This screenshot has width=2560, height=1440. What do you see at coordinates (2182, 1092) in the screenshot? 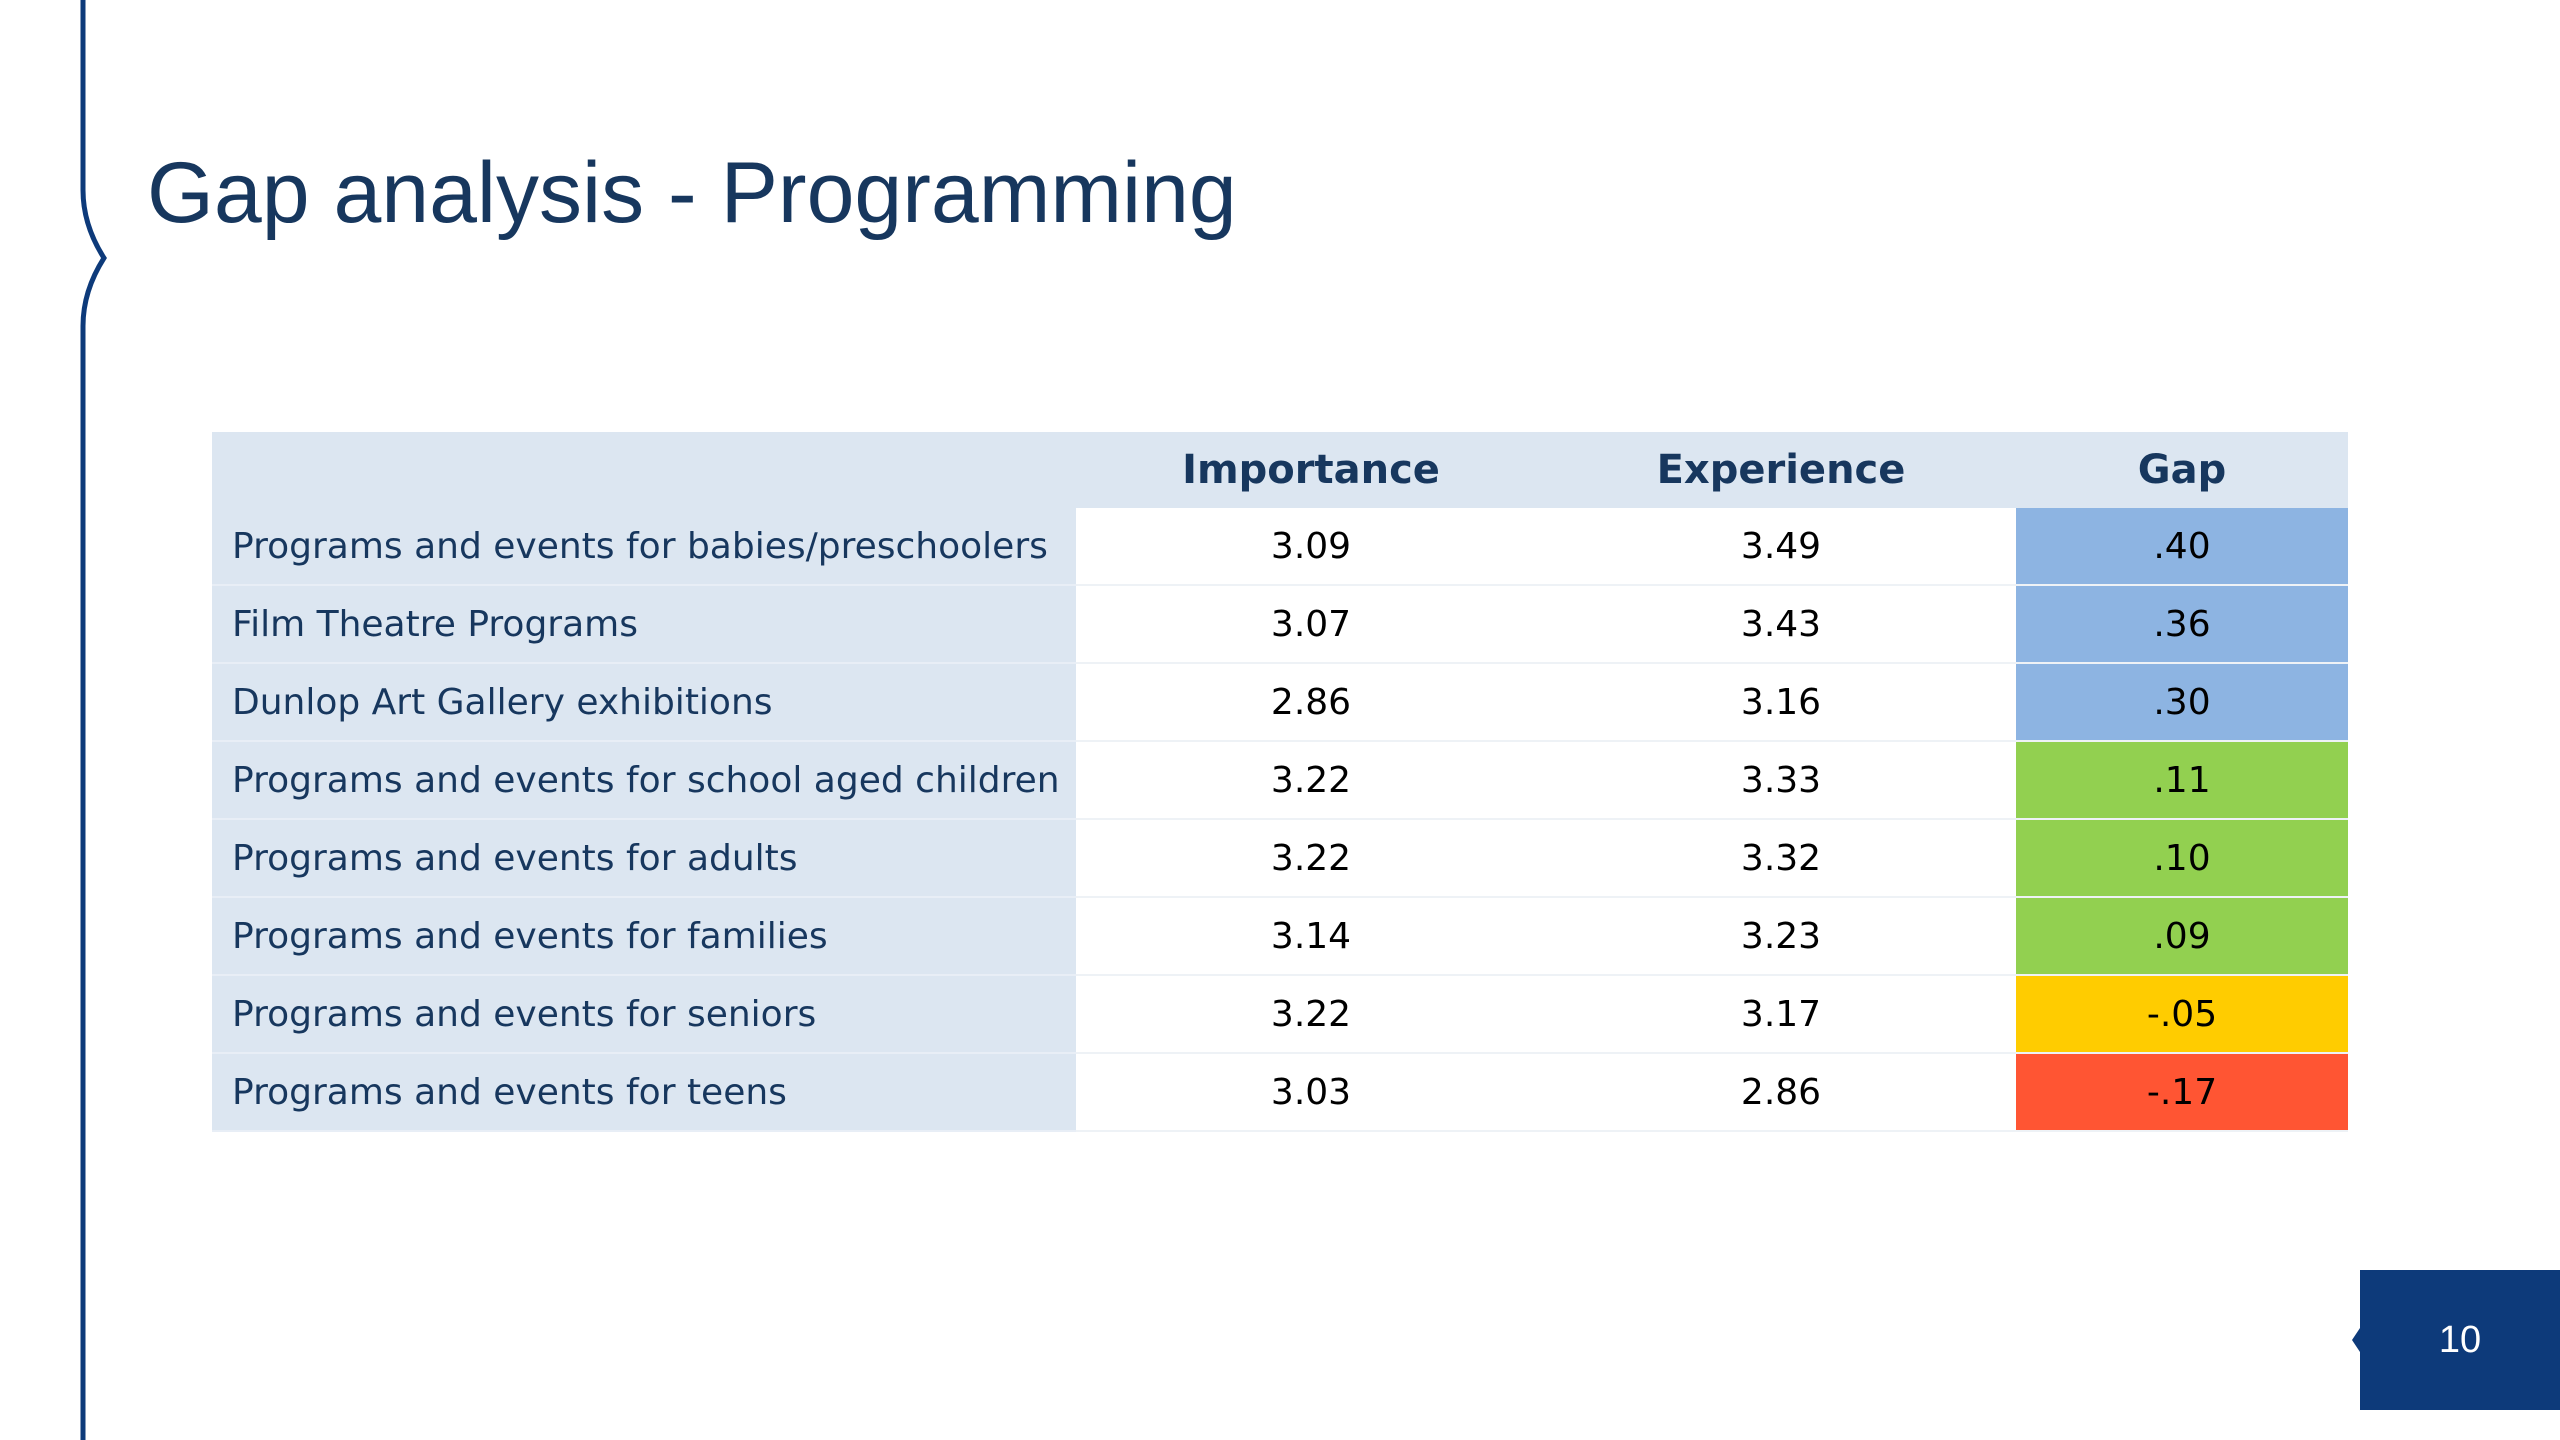
I see `gap-value: -.17` at bounding box center [2182, 1092].